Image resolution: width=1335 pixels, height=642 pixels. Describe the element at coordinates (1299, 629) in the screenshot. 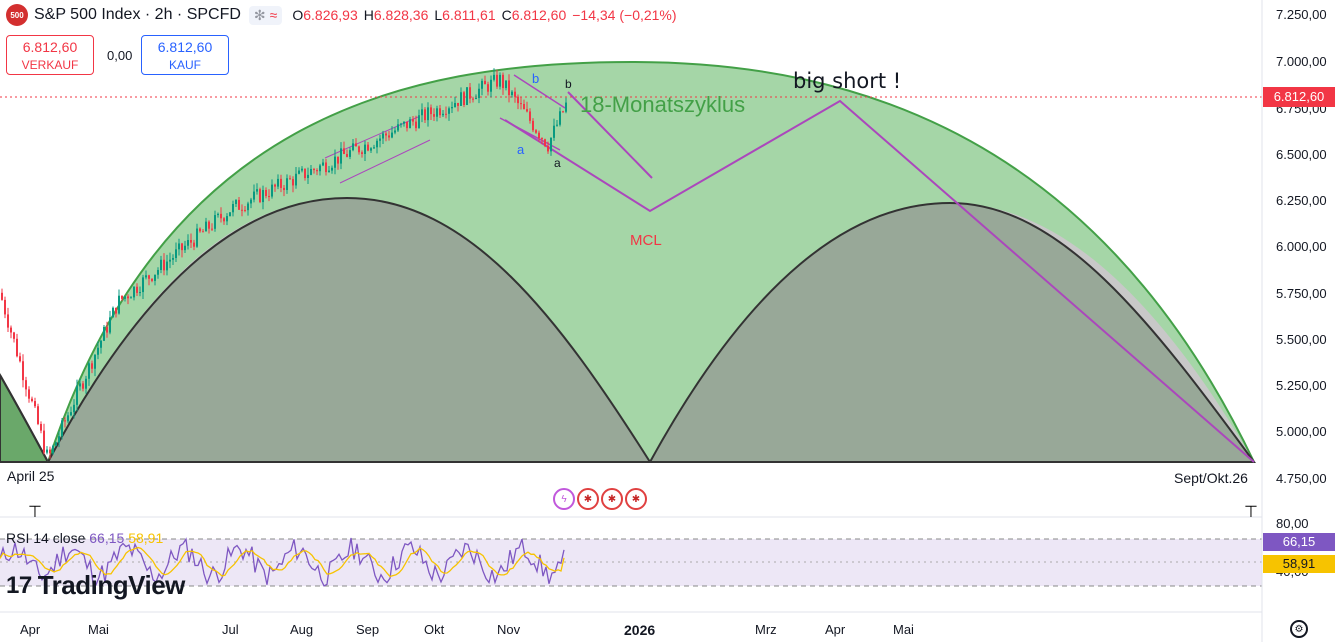

I see `settings-gear-icon: ⚙` at that location.